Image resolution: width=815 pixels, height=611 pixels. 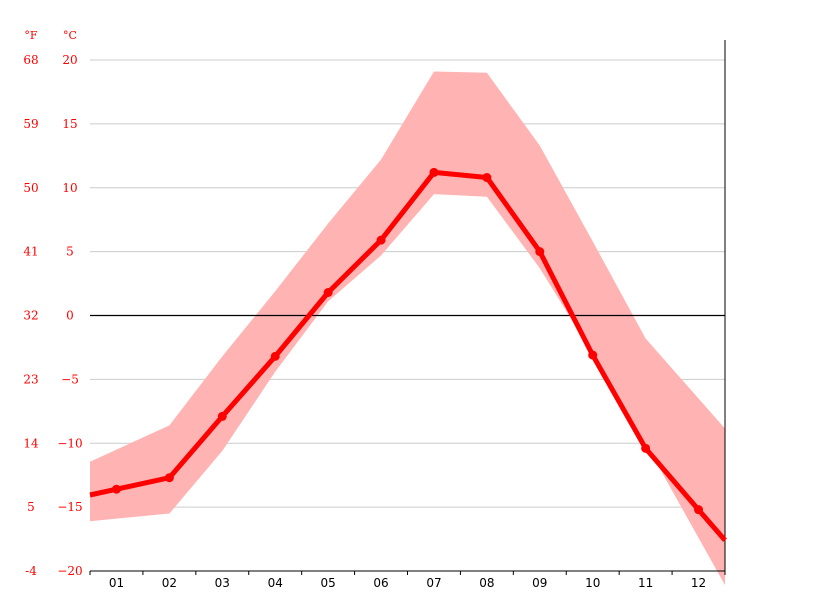 I want to click on x-tick-label: 07, so click(x=433, y=583).